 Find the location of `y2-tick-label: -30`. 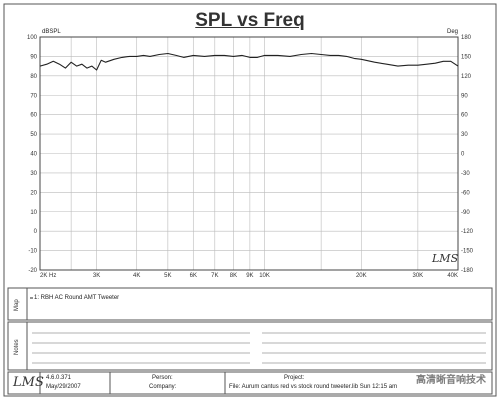

y2-tick-label: -30 is located at coordinates (465, 174).